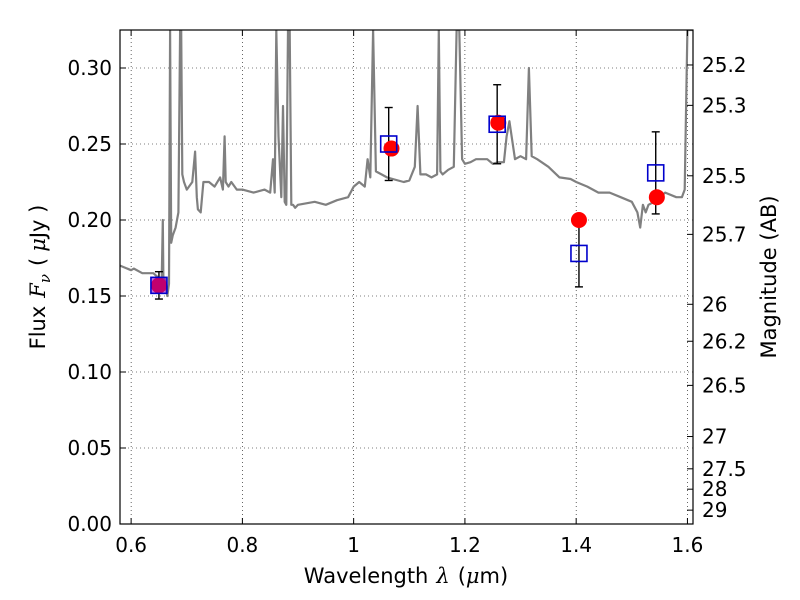 This screenshot has height=600, width=800. Describe the element at coordinates (89, 524) in the screenshot. I see `y-tick-label: 0.00` at that location.